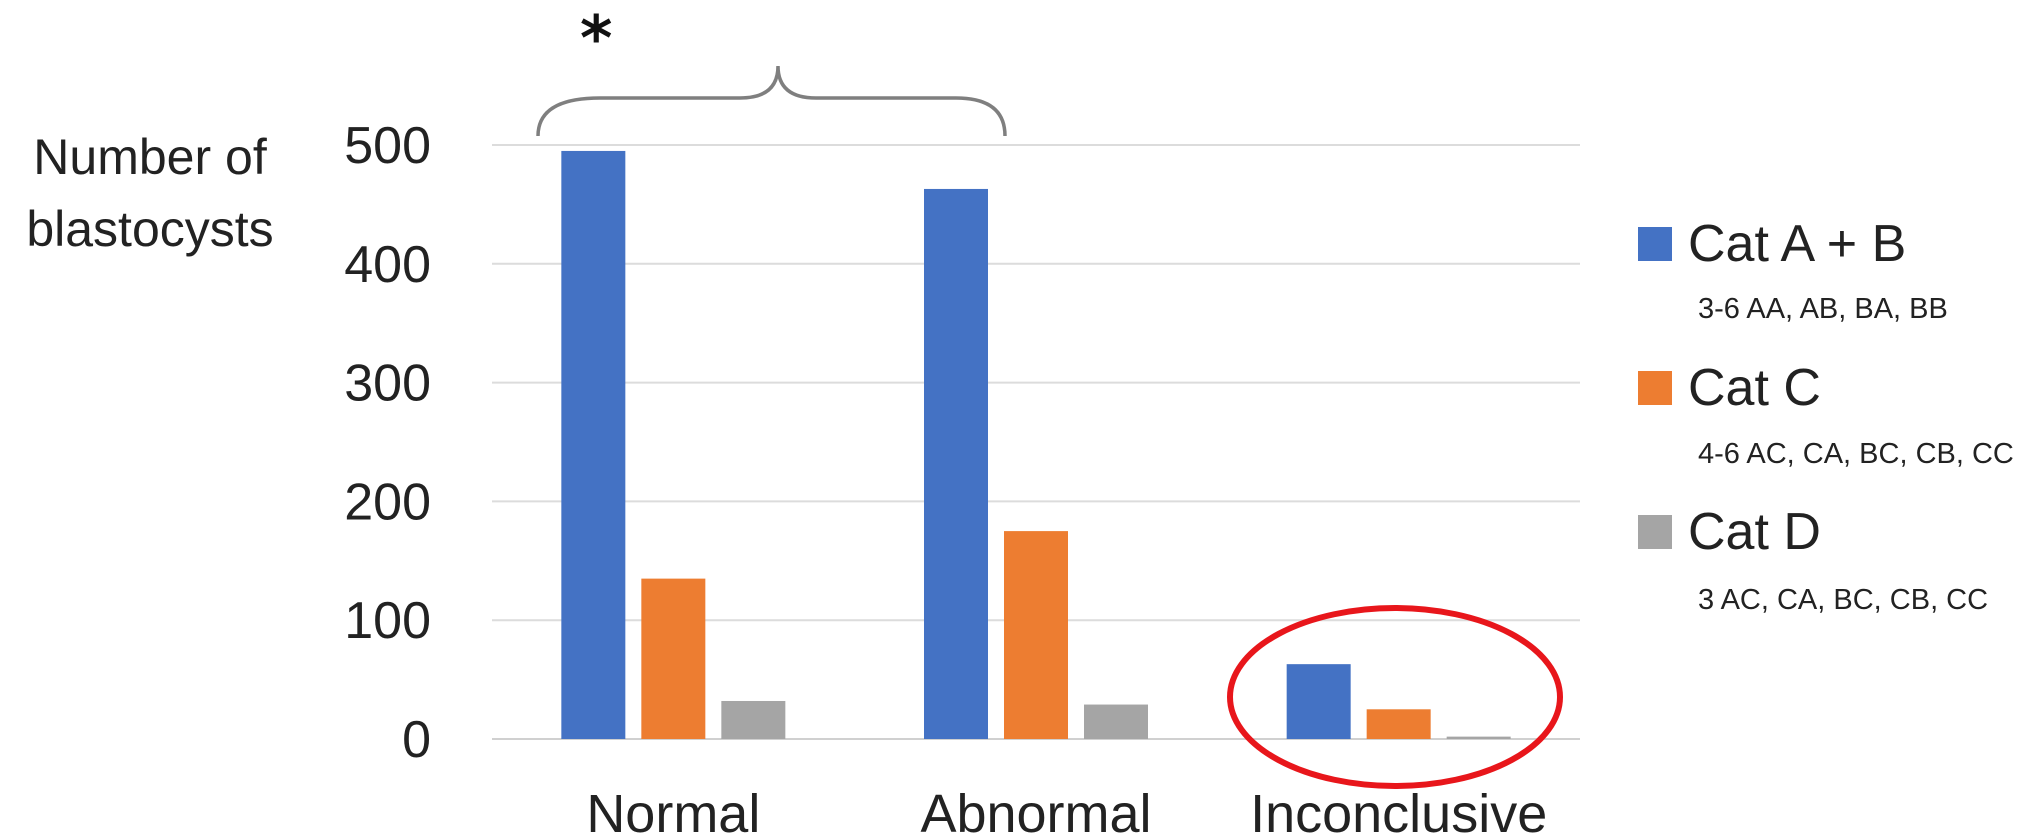 The image size is (2042, 837). Describe the element at coordinates (1655, 532) in the screenshot. I see `legend-swatch-cat-d` at that location.